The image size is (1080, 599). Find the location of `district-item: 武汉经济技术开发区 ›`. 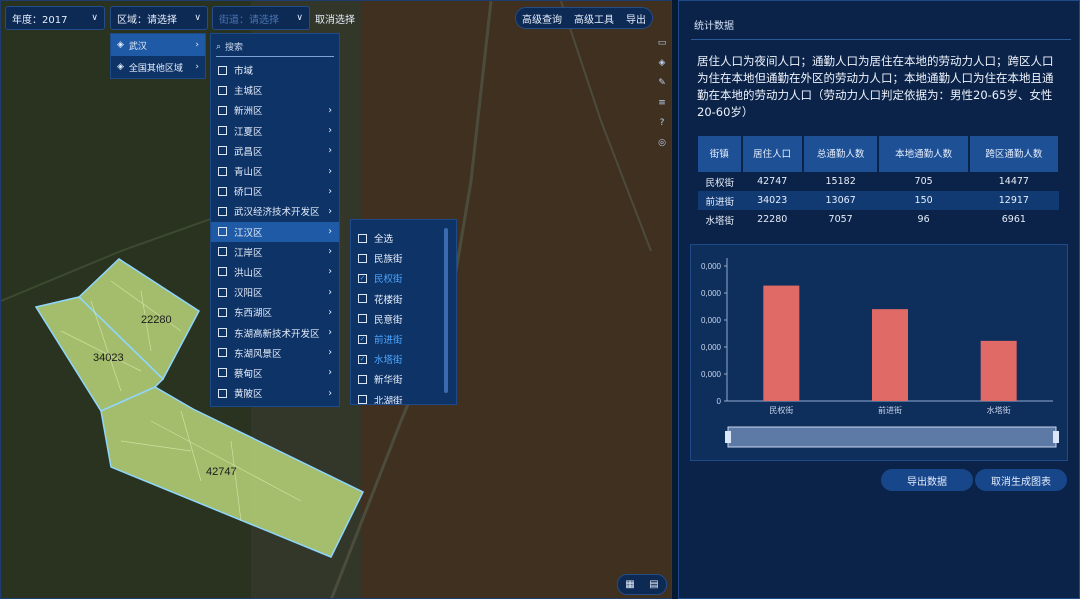

district-item: 武汉经济技术开发区 › is located at coordinates (275, 211).